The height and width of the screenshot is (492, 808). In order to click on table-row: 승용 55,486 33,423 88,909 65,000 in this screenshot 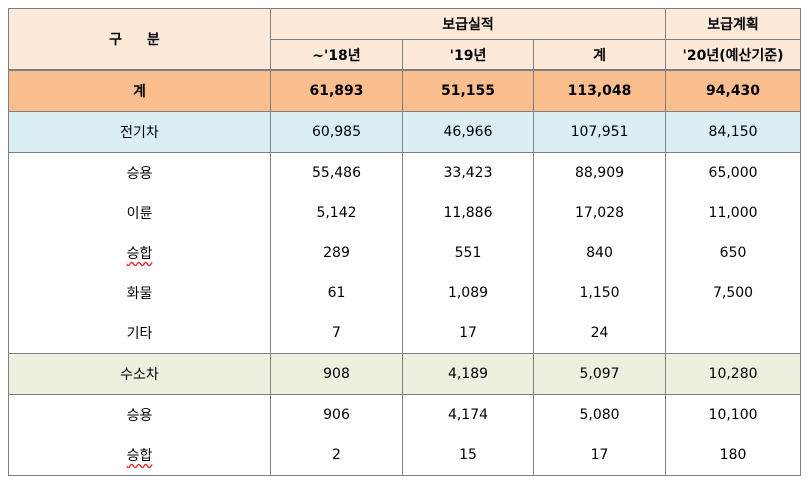, I will do `click(405, 172)`.